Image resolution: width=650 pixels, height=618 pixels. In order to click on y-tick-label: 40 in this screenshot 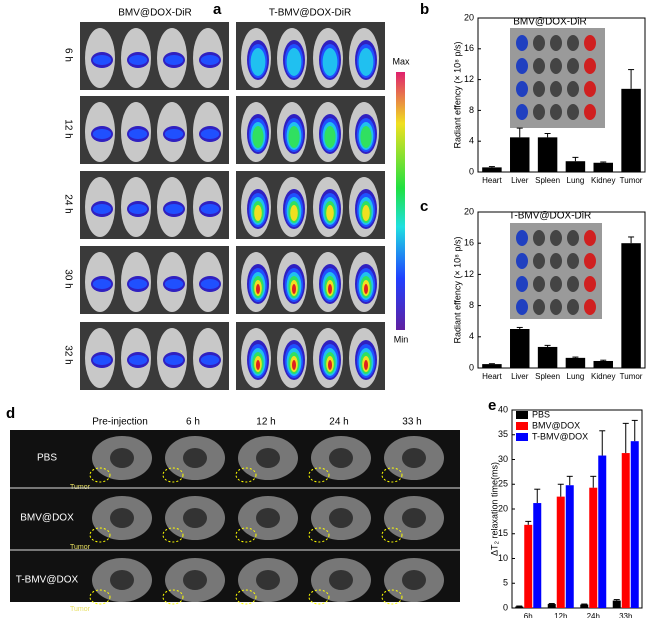, I will do `click(503, 409)`.